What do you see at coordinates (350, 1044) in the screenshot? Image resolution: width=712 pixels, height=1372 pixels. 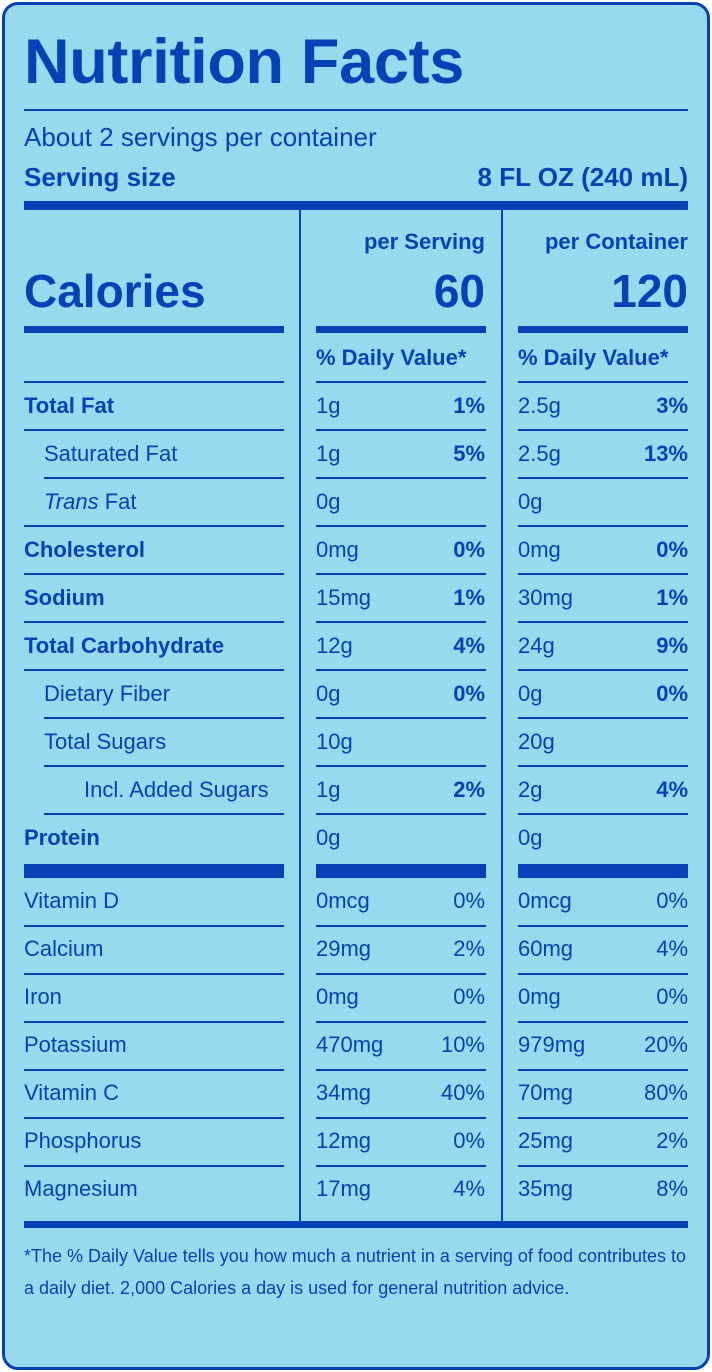 I see `serving-amount: 470mg` at bounding box center [350, 1044].